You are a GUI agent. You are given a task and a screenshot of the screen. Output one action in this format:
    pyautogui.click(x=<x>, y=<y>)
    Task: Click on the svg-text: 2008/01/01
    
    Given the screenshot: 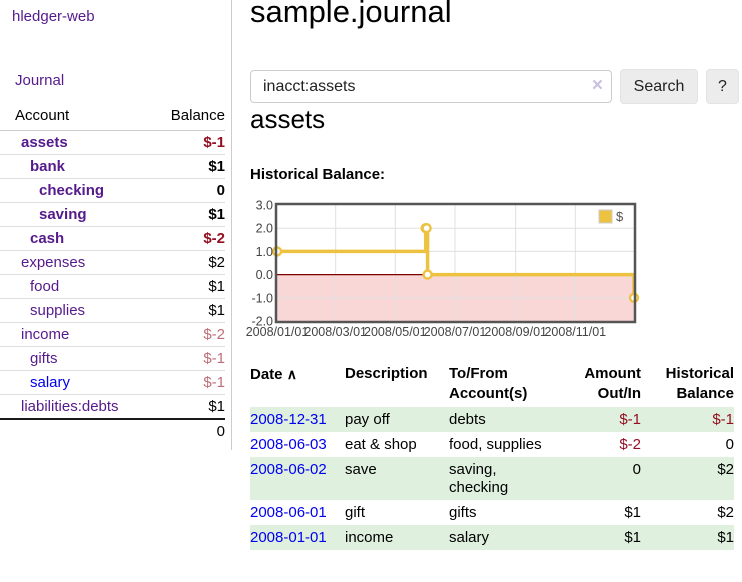 What is the action you would take?
    pyautogui.click(x=277, y=332)
    